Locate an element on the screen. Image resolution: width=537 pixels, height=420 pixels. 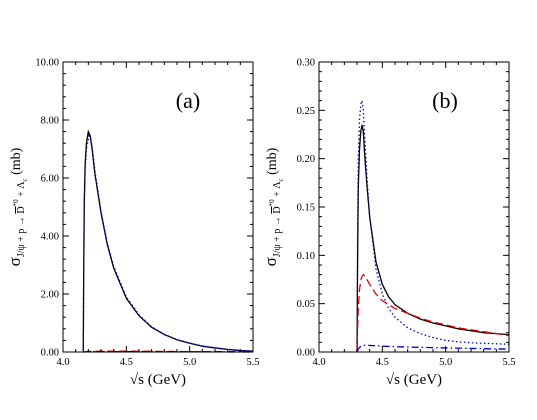
y-tick-label: 6.00 is located at coordinates (50, 179).